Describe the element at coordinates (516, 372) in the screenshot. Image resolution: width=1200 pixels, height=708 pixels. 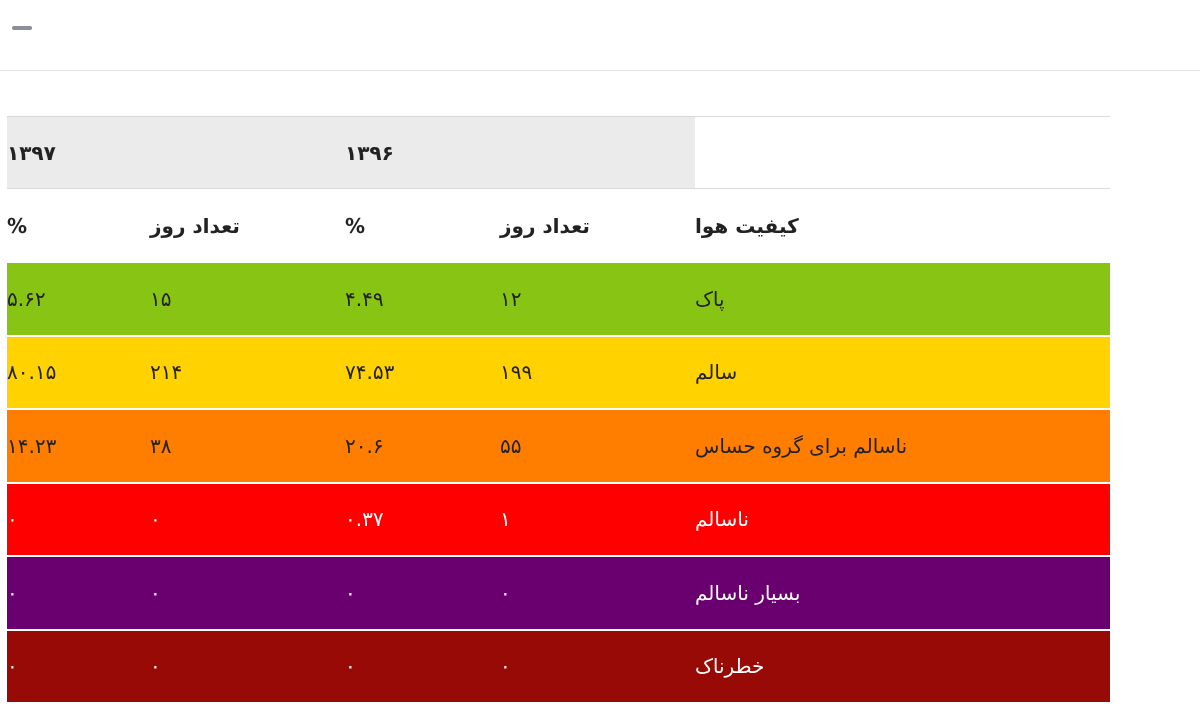
I see `cell-text: ۱۹۹` at that location.